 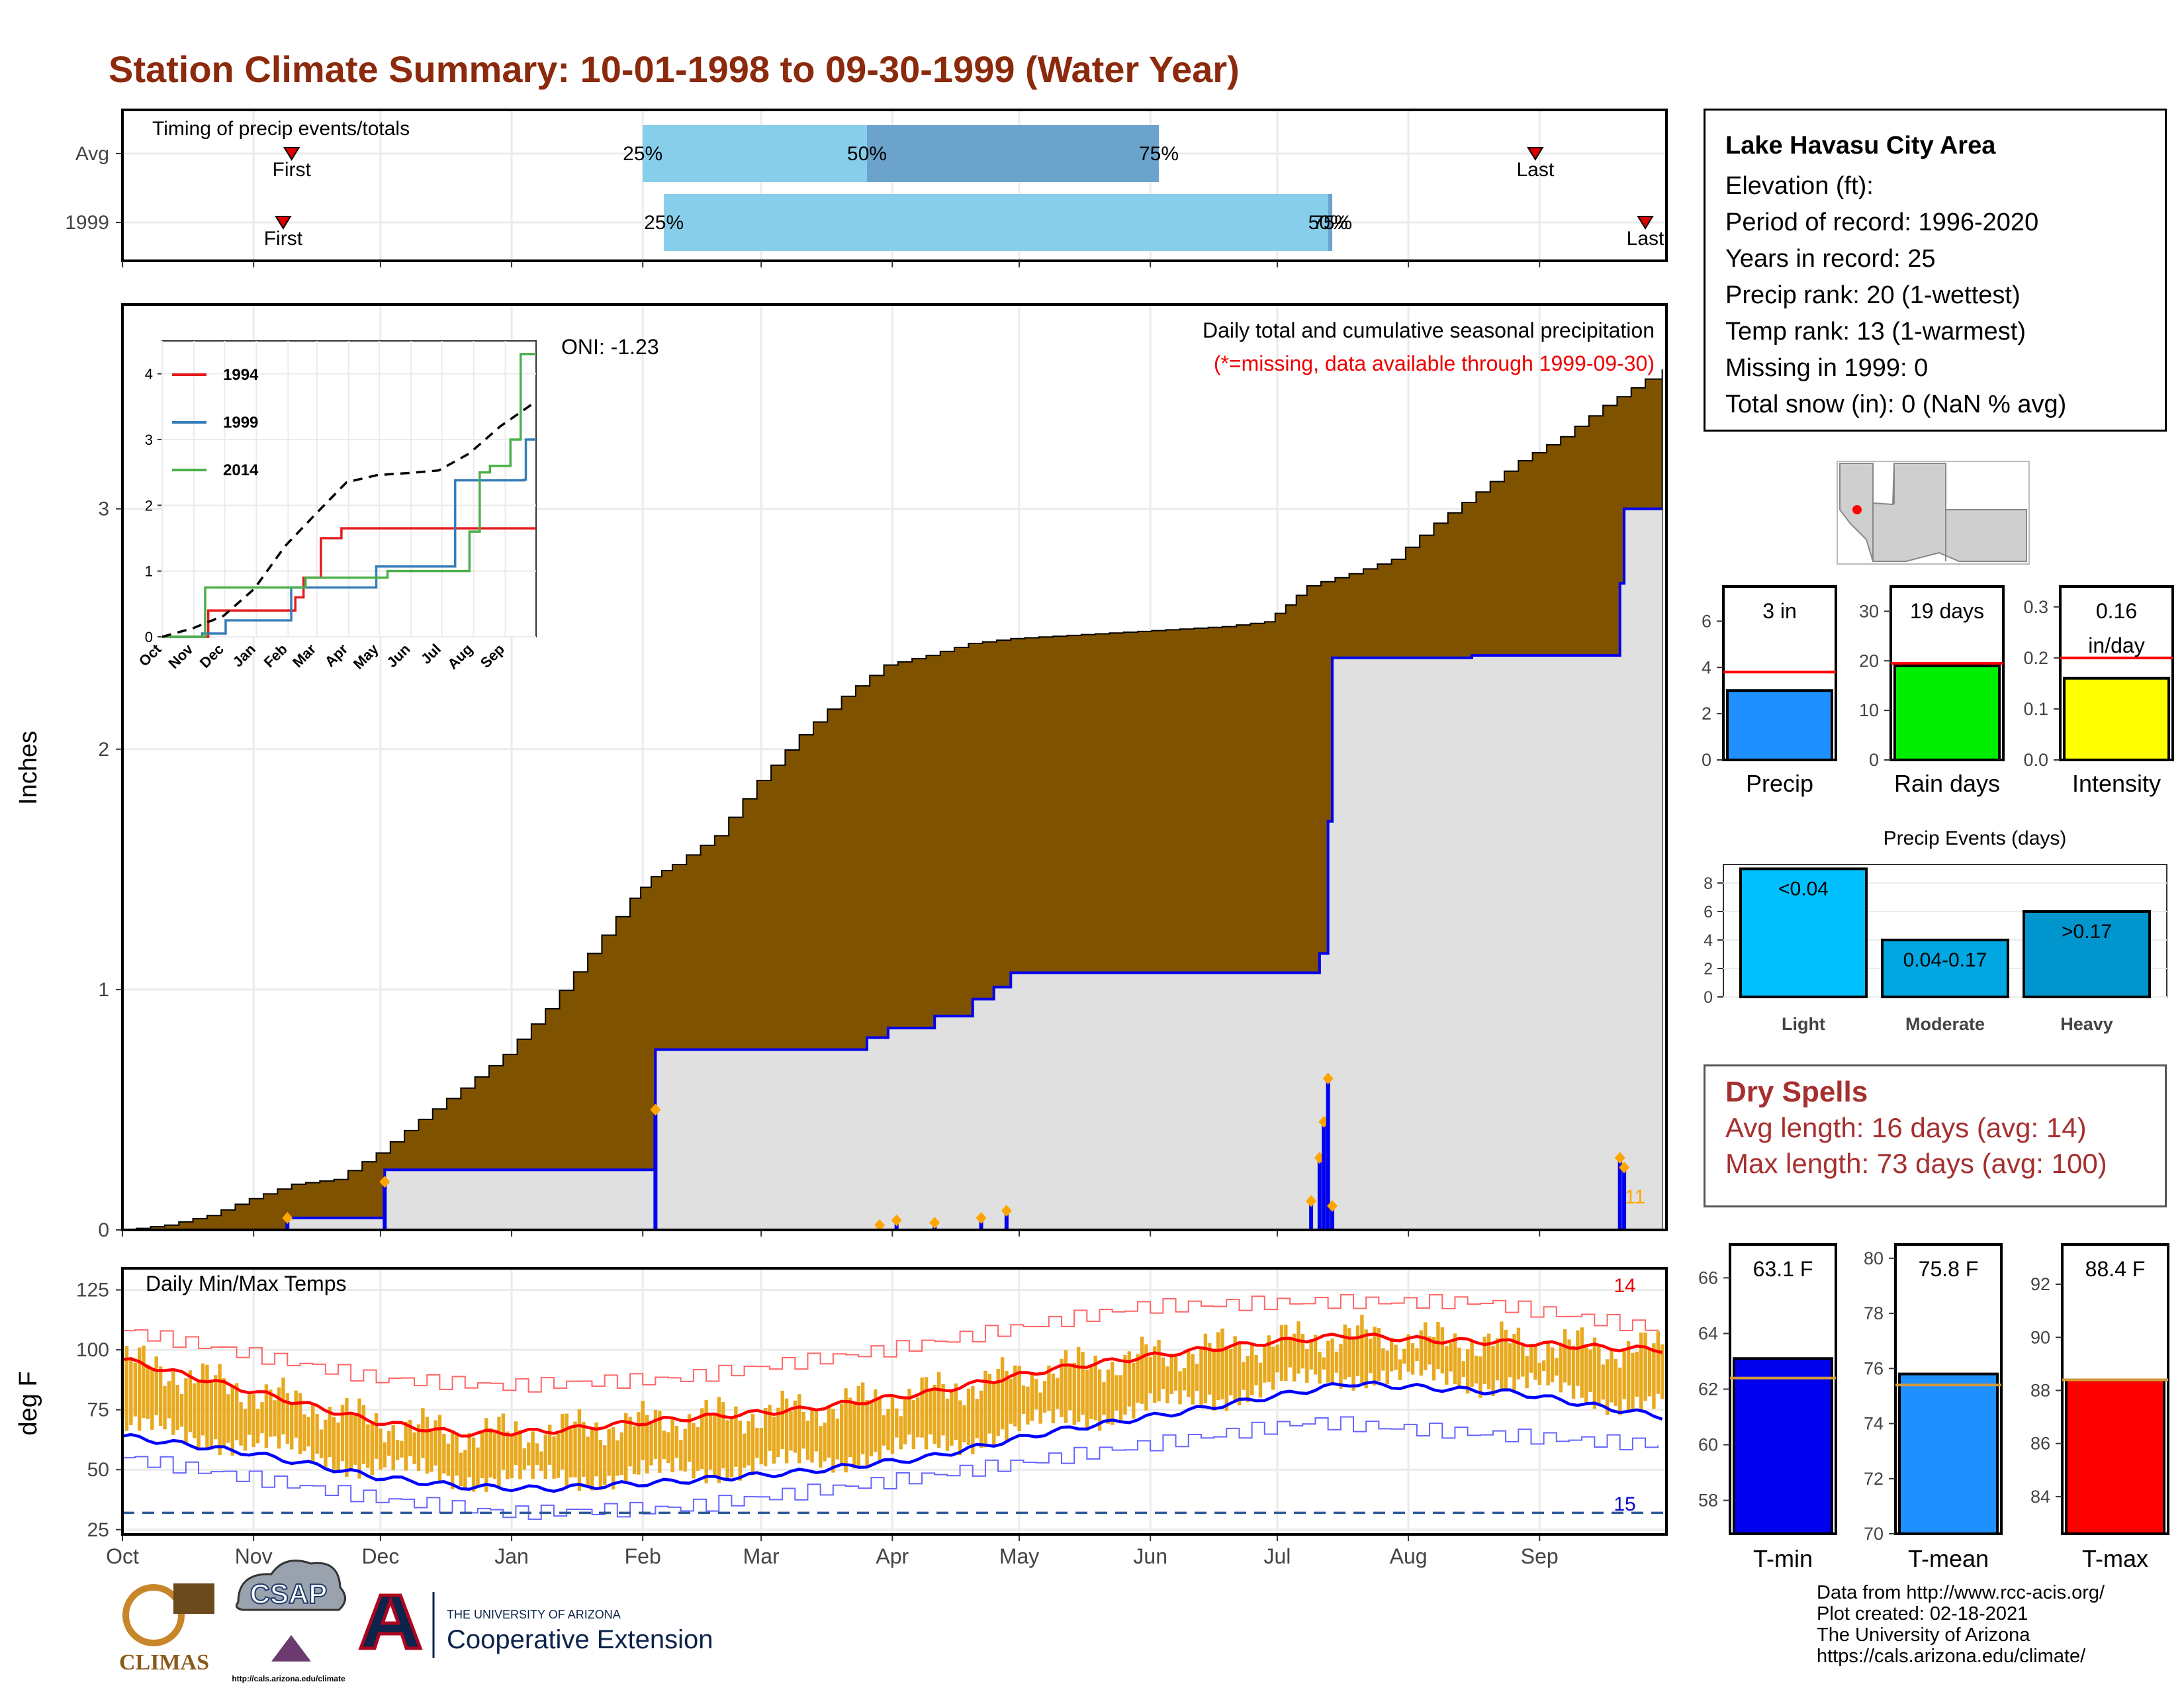 I want to click on metric-bar, so click(x=1780, y=725).